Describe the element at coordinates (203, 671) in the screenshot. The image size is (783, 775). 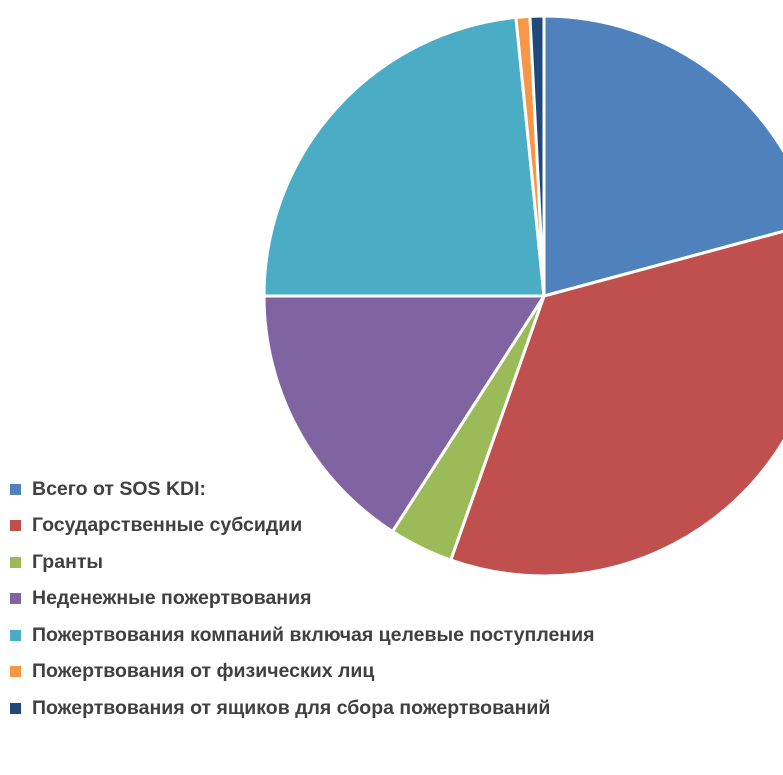
I see `legend-label: Пожертвования от физических лиц` at that location.